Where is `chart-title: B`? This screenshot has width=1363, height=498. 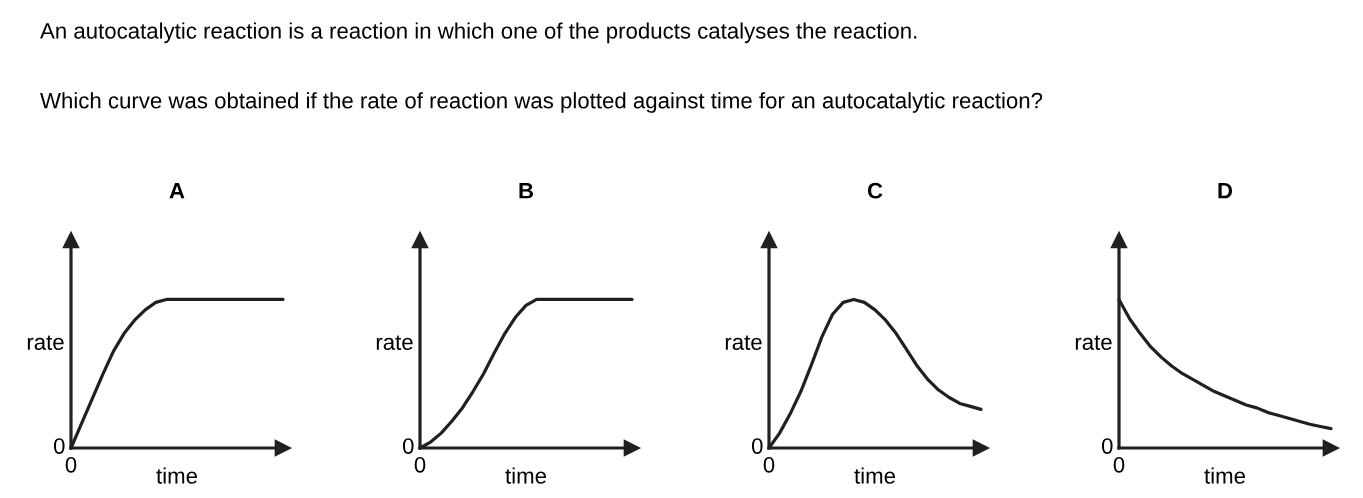 chart-title: B is located at coordinates (526, 191).